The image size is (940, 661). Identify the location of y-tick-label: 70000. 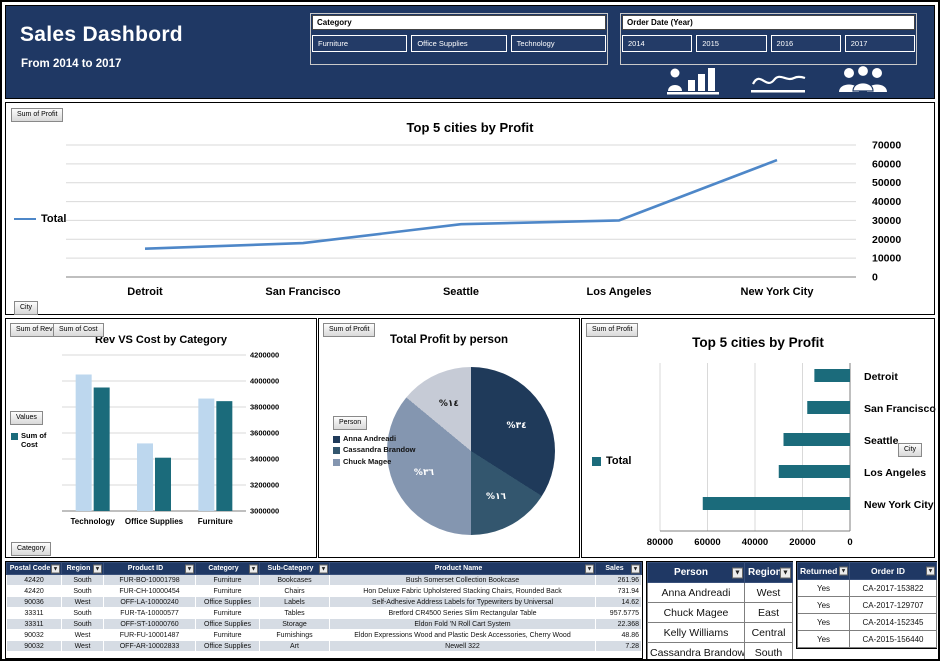
(886, 146).